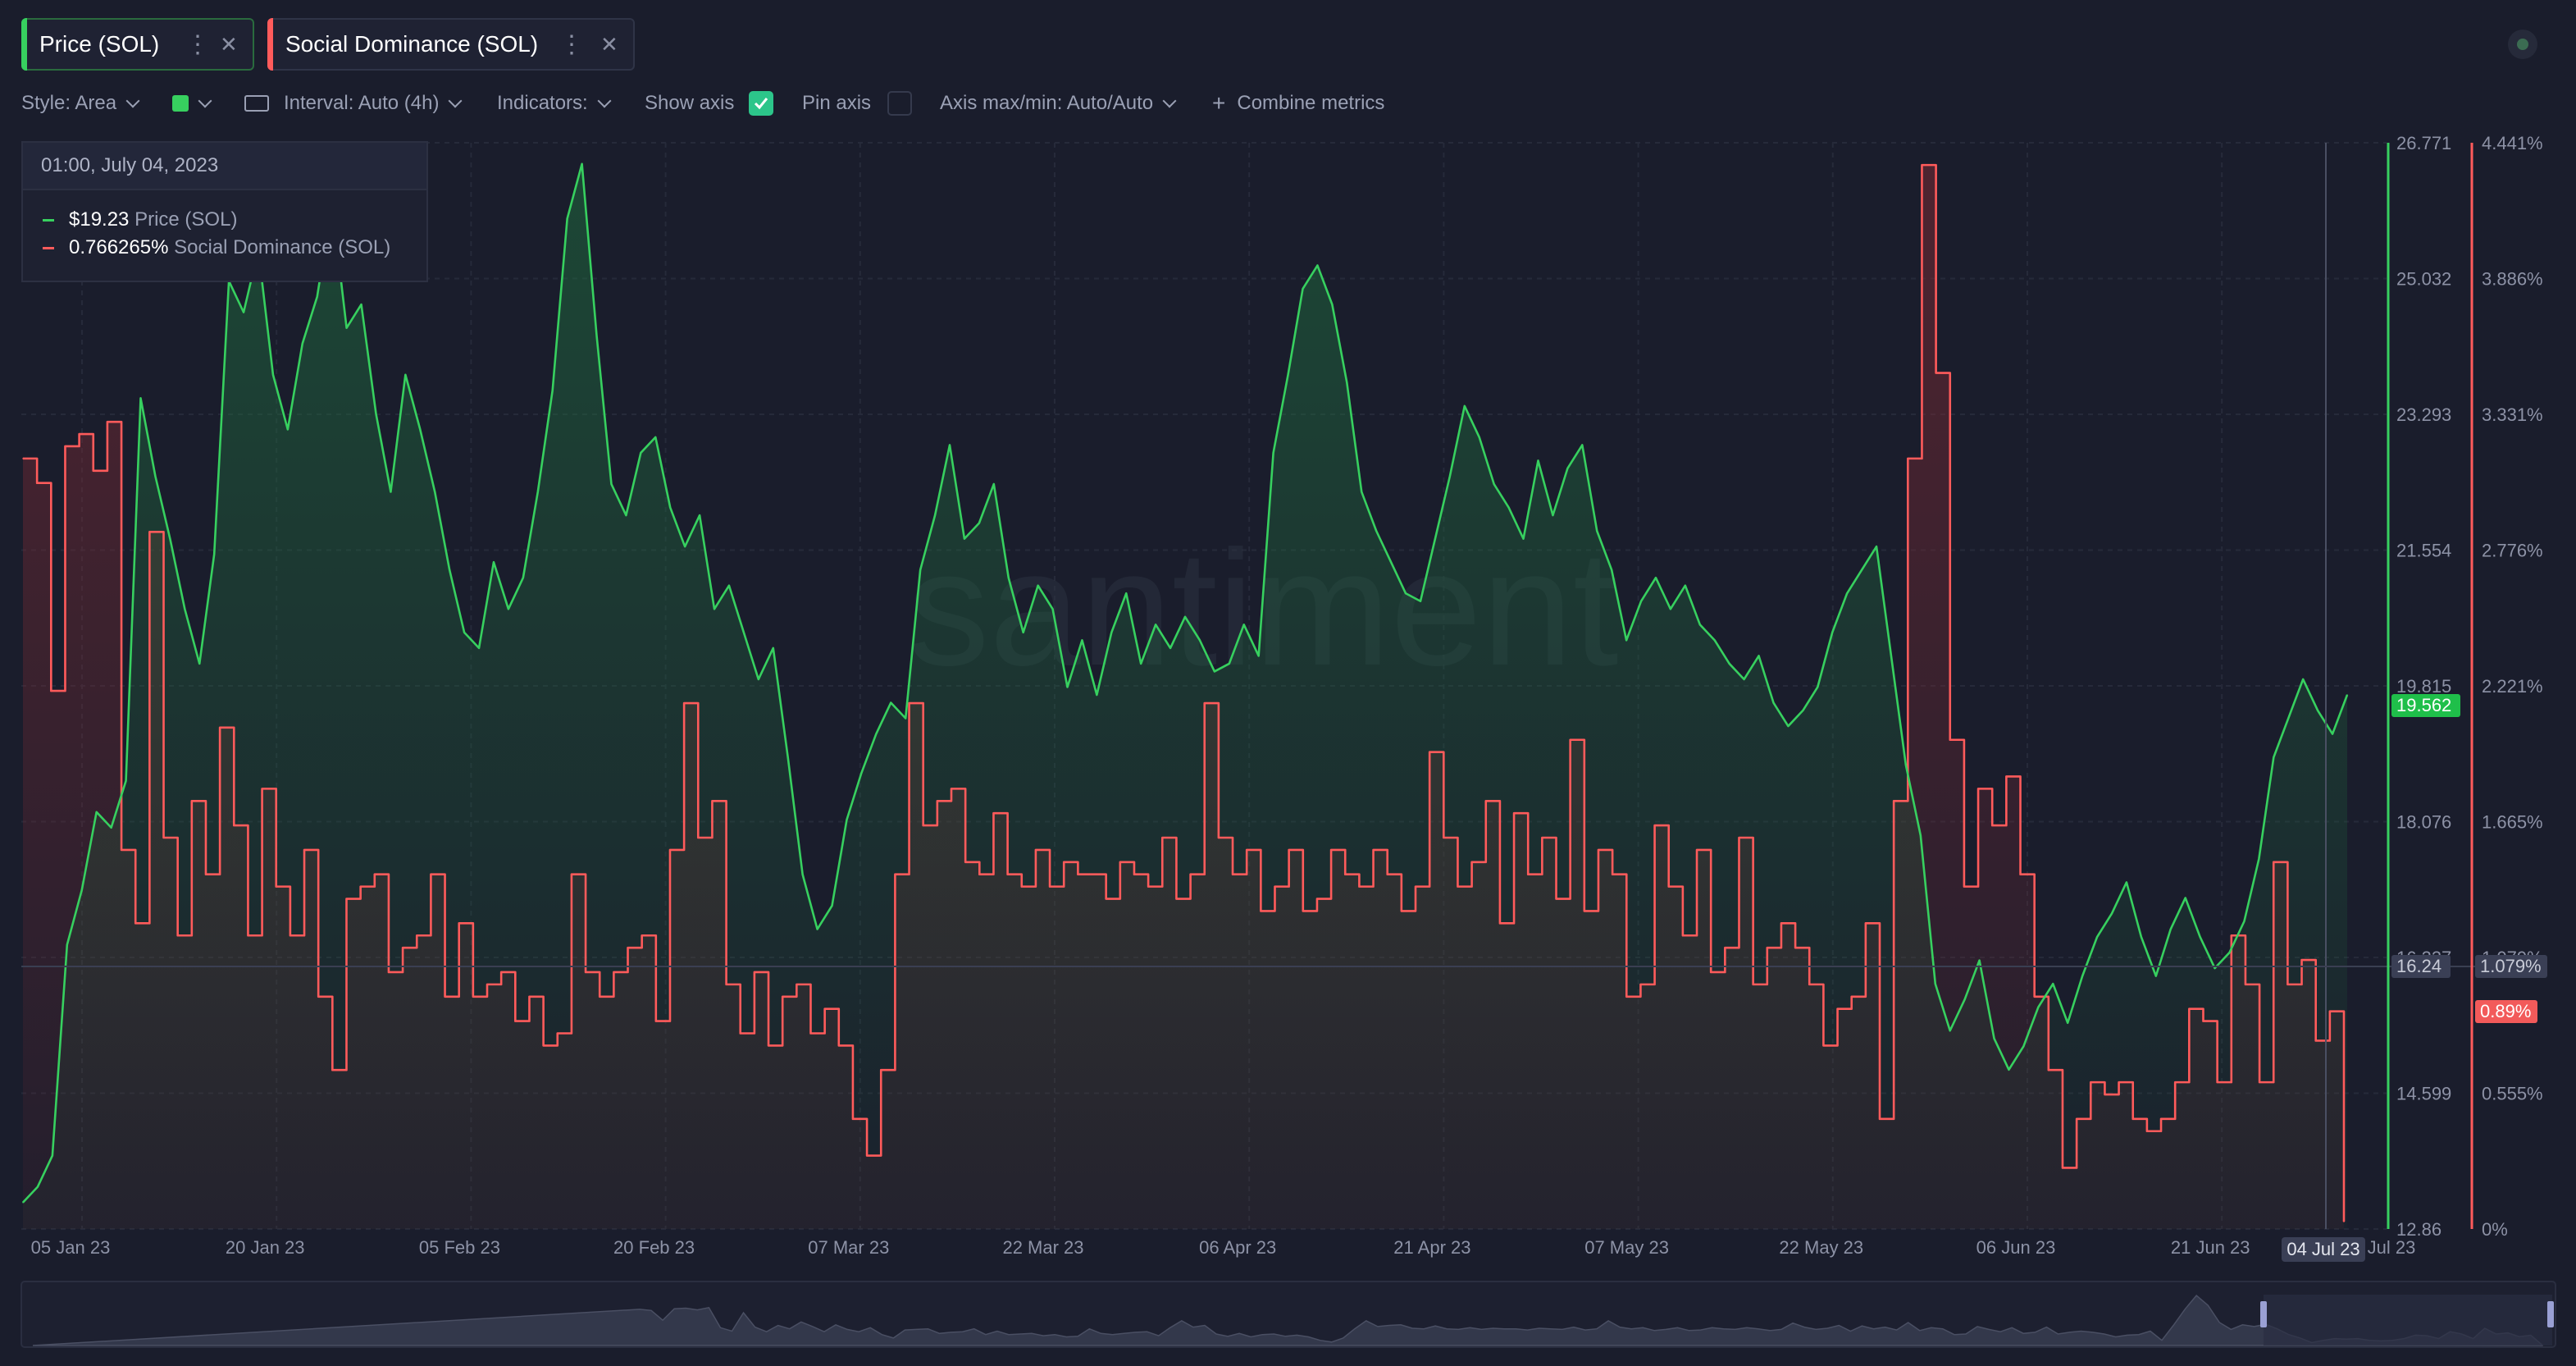 The width and height of the screenshot is (2576, 1366). Describe the element at coordinates (1298, 103) in the screenshot. I see `combine-metrics-button: + Combine metrics` at that location.